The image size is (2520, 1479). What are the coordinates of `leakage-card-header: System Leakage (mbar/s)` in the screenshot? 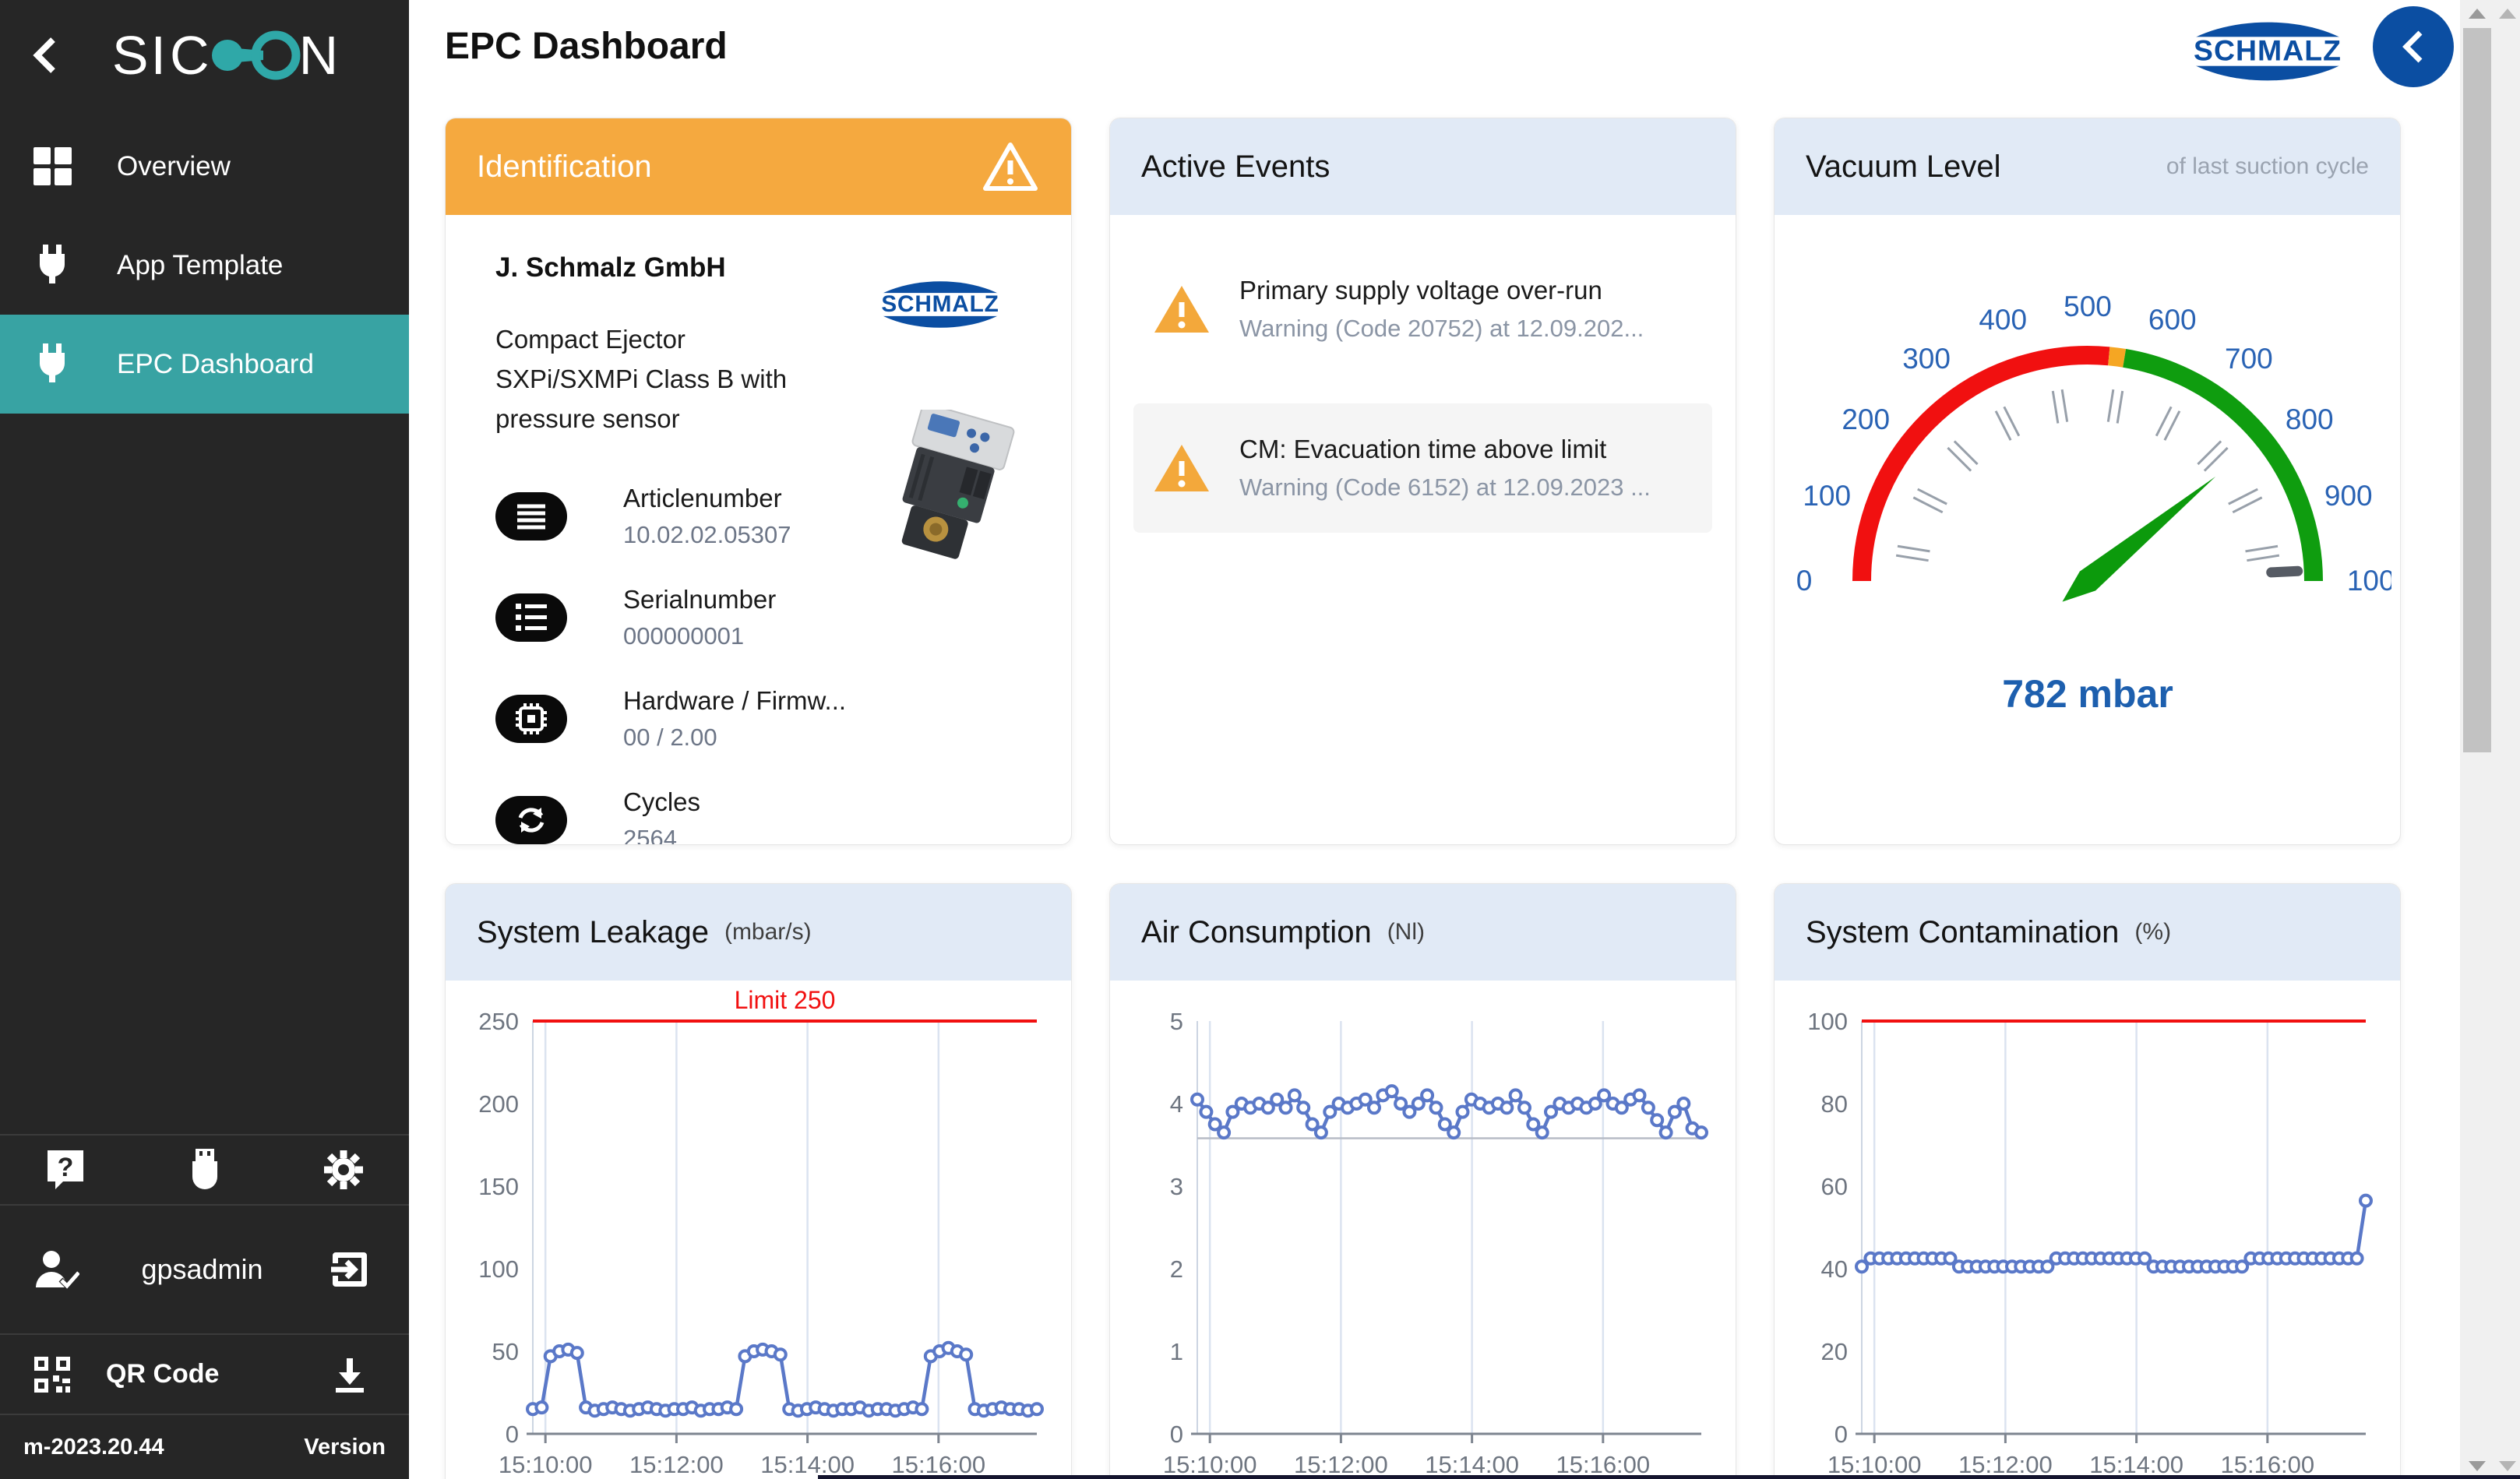 It's located at (758, 932).